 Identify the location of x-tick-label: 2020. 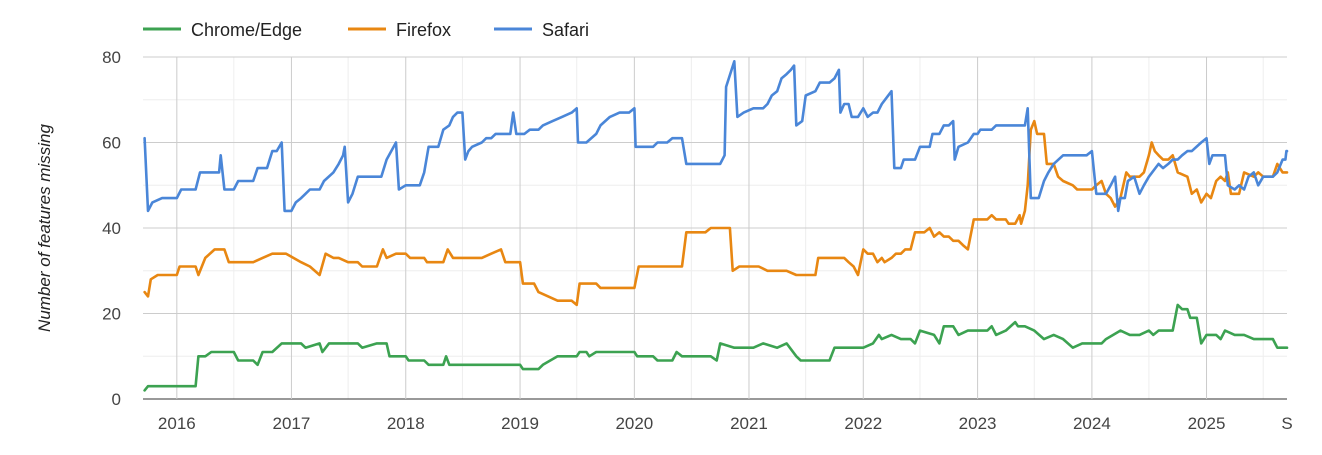
(634, 423).